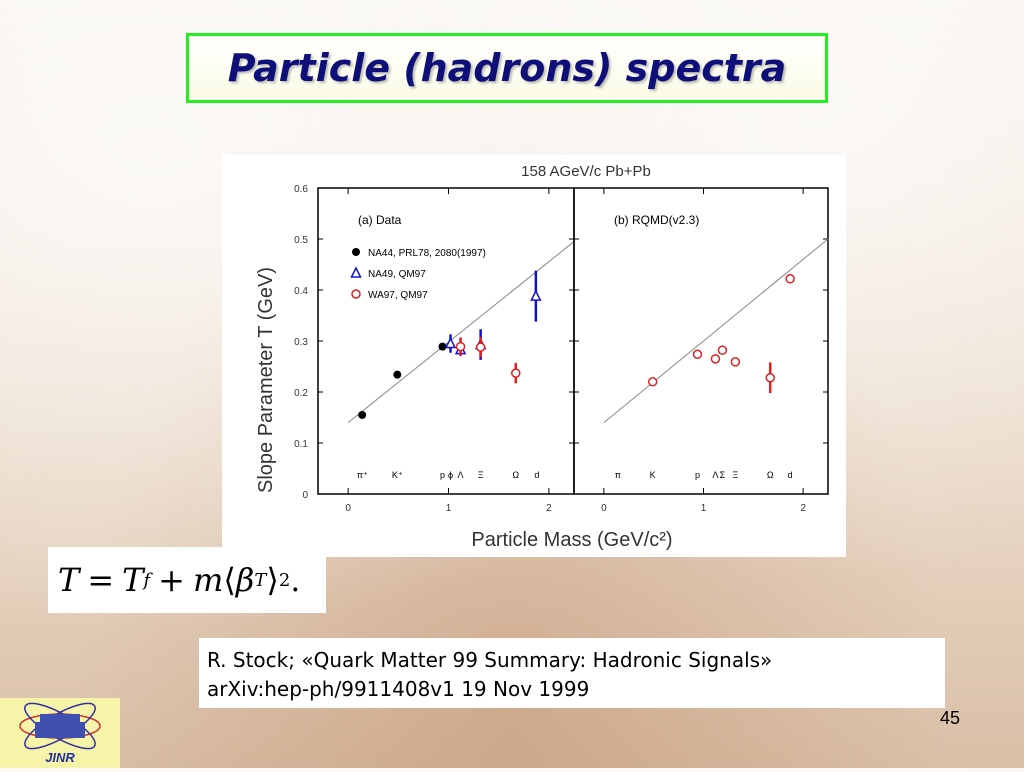 The width and height of the screenshot is (1024, 772). I want to click on fit-line, so click(716, 330).